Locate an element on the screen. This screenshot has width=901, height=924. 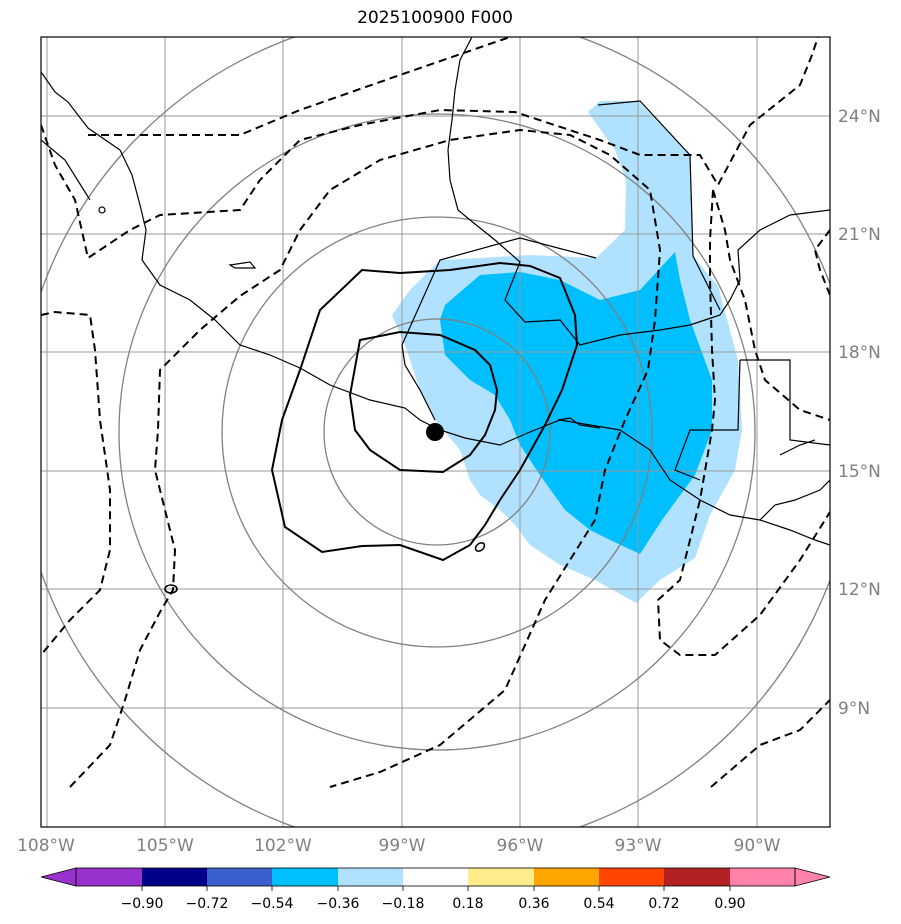
colorbar-frame is located at coordinates (435, 877).